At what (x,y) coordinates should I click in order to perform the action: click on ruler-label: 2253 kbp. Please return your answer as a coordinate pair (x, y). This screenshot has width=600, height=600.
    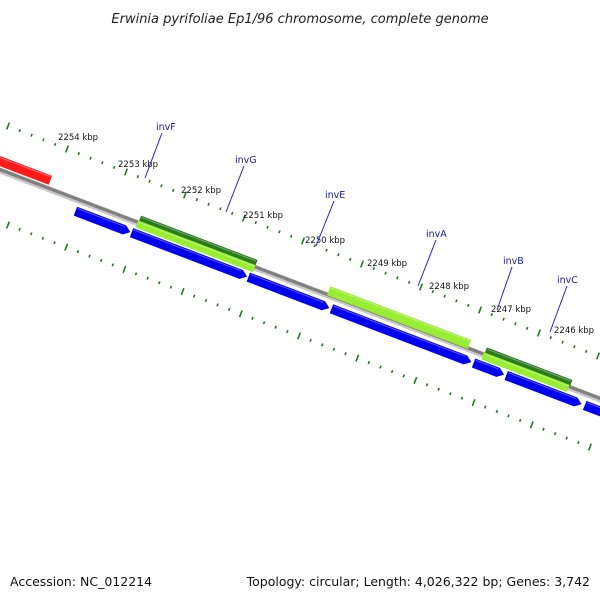
    Looking at the image, I should click on (138, 165).